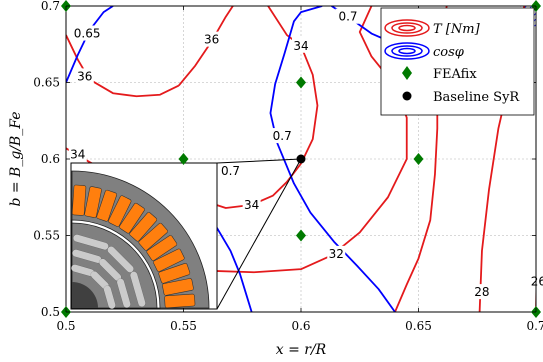 Image resolution: width=543 pixels, height=362 pixels. What do you see at coordinates (183, 326) in the screenshot?
I see `x-tick-label: 0.55` at bounding box center [183, 326].